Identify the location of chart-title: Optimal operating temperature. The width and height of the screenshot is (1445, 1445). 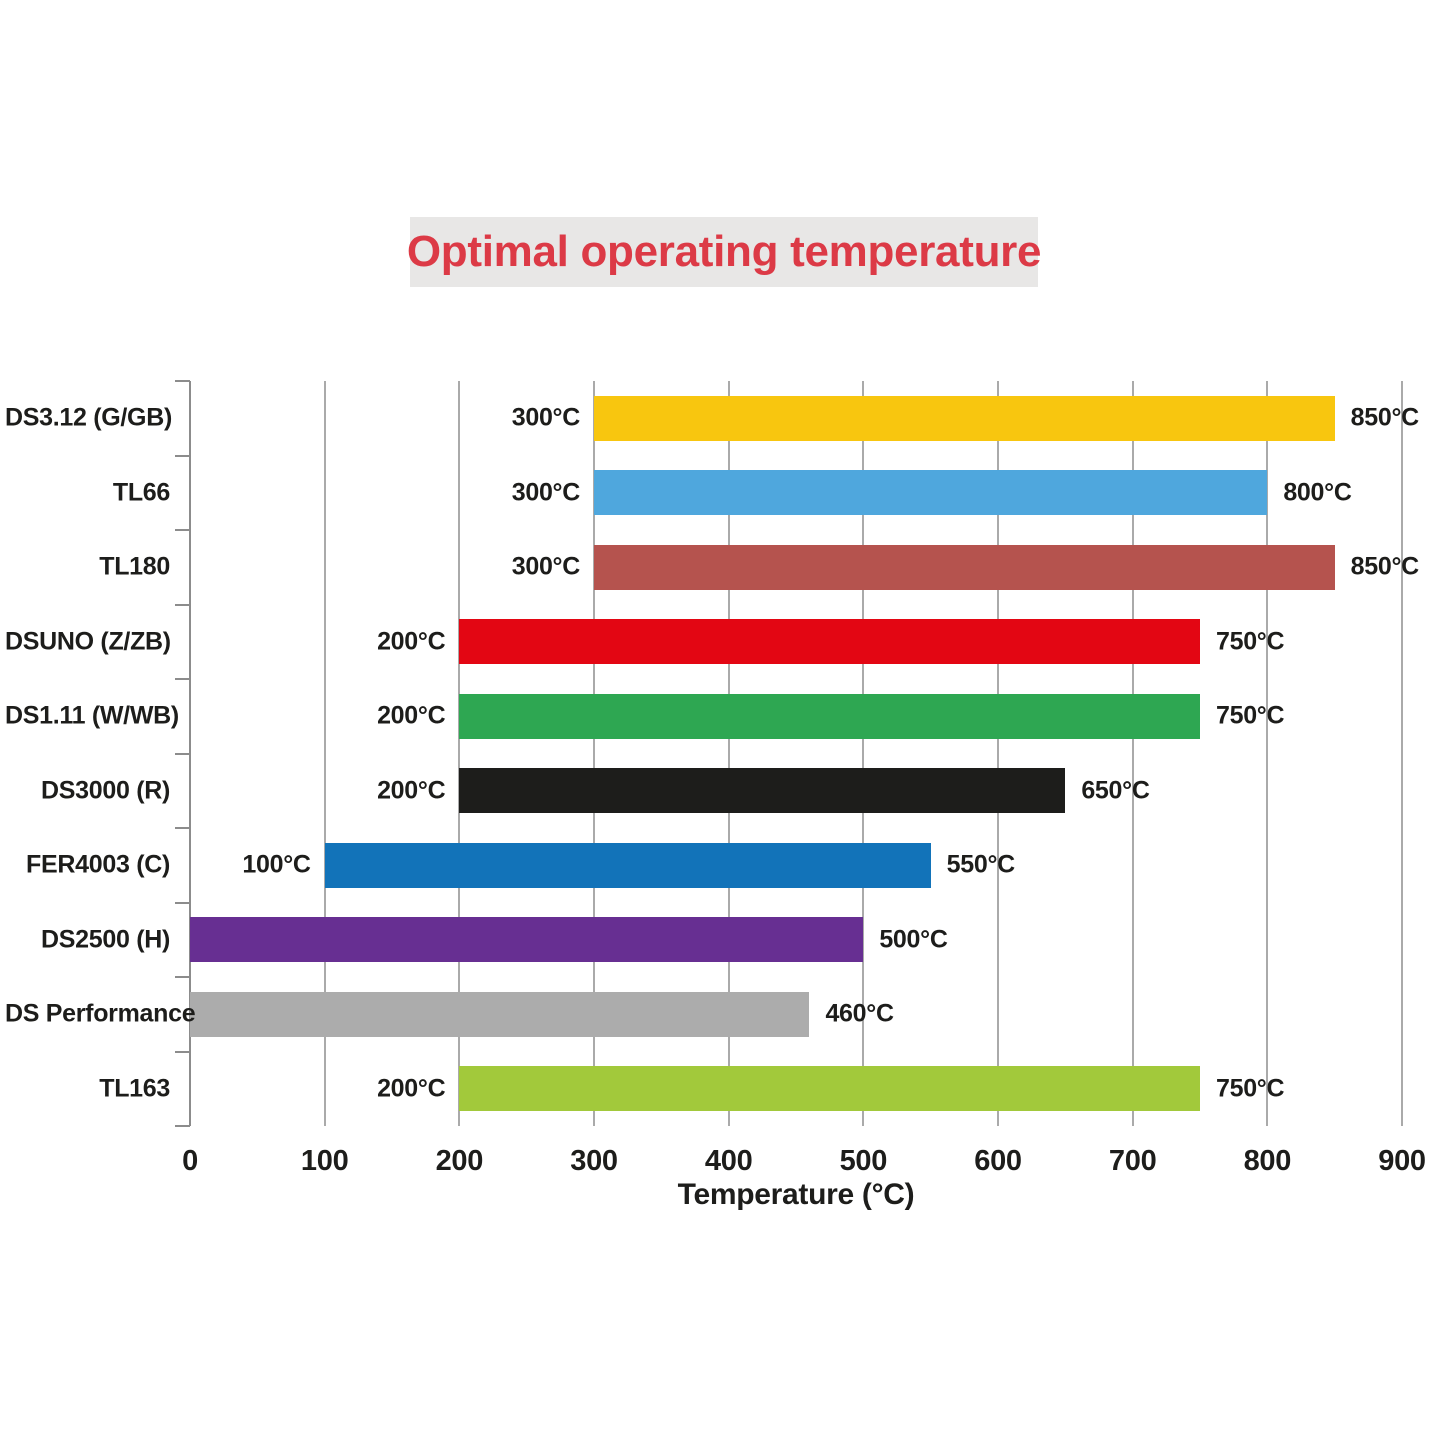
(724, 251).